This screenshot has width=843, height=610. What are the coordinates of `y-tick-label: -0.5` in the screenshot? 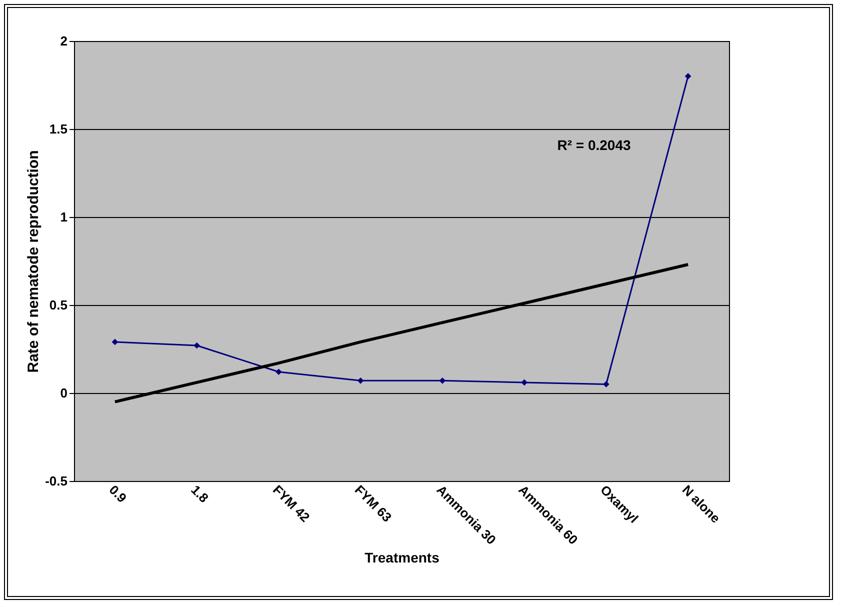 It's located at (56, 481).